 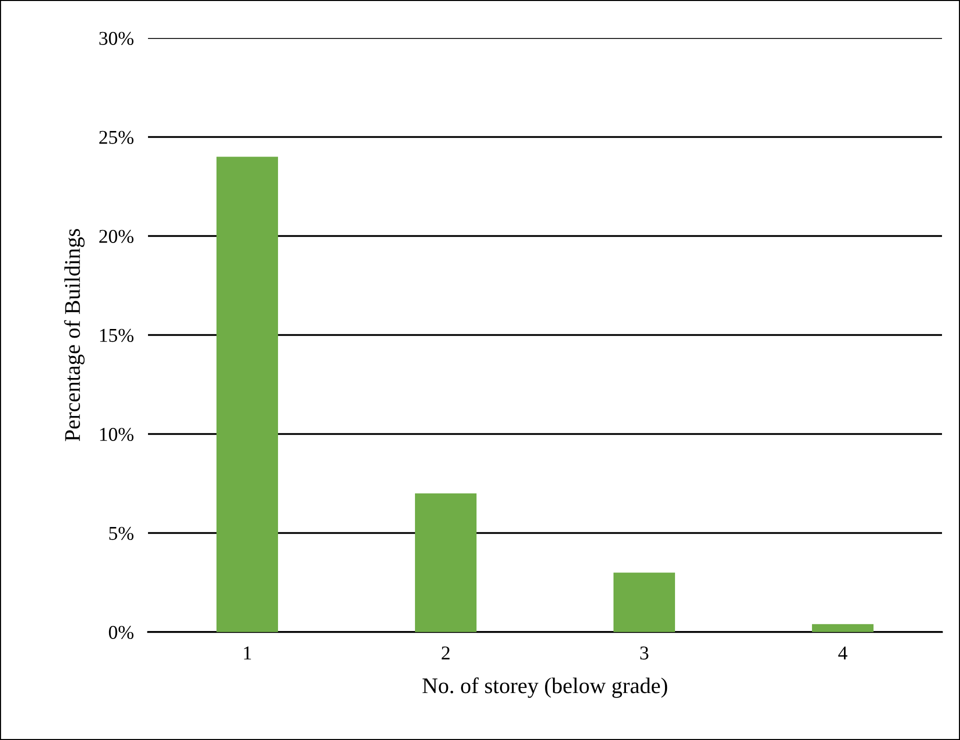 I want to click on y-tick-label: 0%, so click(x=121, y=632).